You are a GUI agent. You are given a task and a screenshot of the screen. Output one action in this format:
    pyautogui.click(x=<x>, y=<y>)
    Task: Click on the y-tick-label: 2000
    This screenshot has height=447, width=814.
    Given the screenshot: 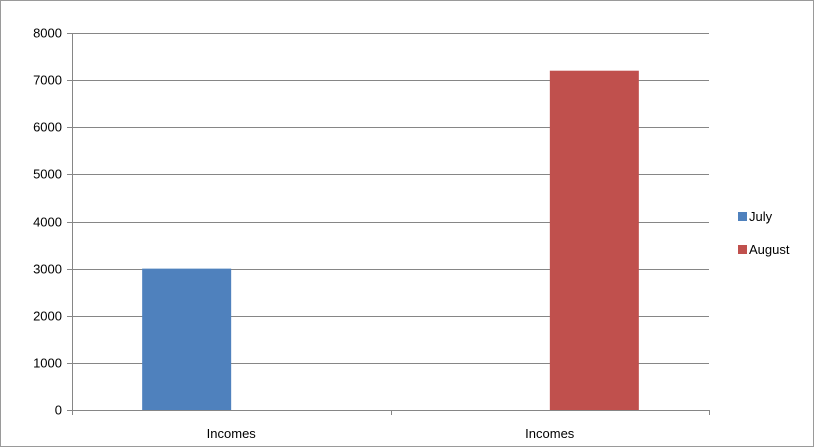 What is the action you would take?
    pyautogui.click(x=47, y=316)
    